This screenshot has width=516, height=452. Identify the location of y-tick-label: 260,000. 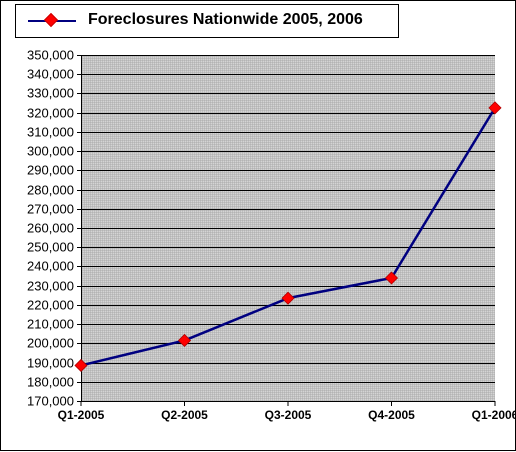
(50, 228).